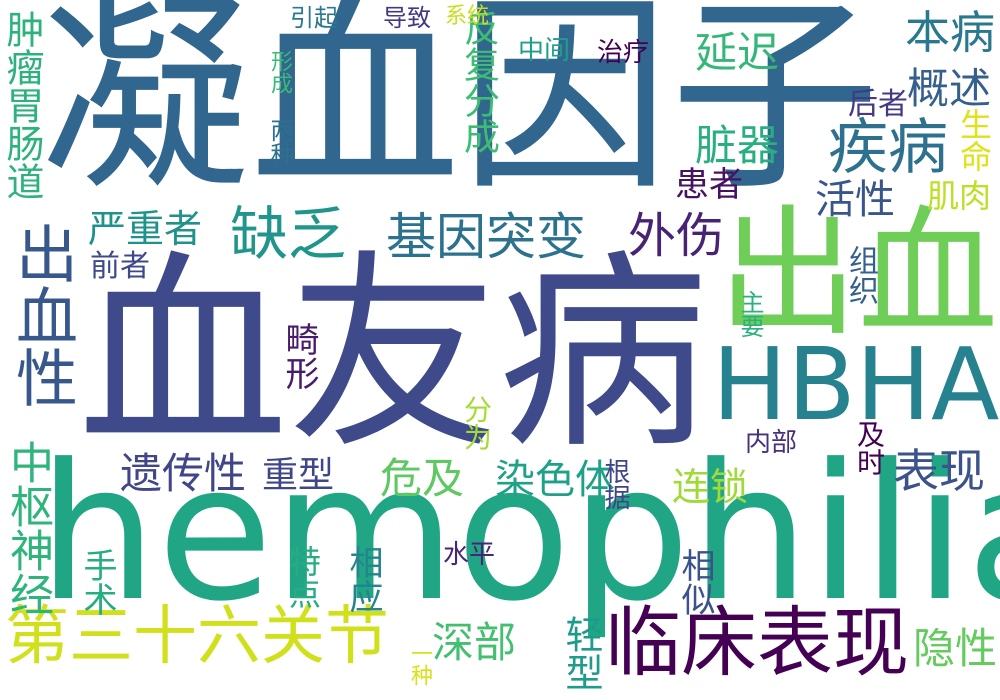 The image size is (1000, 700). What do you see at coordinates (183, 473) in the screenshot?
I see `word-遗传性: 遗传性` at bounding box center [183, 473].